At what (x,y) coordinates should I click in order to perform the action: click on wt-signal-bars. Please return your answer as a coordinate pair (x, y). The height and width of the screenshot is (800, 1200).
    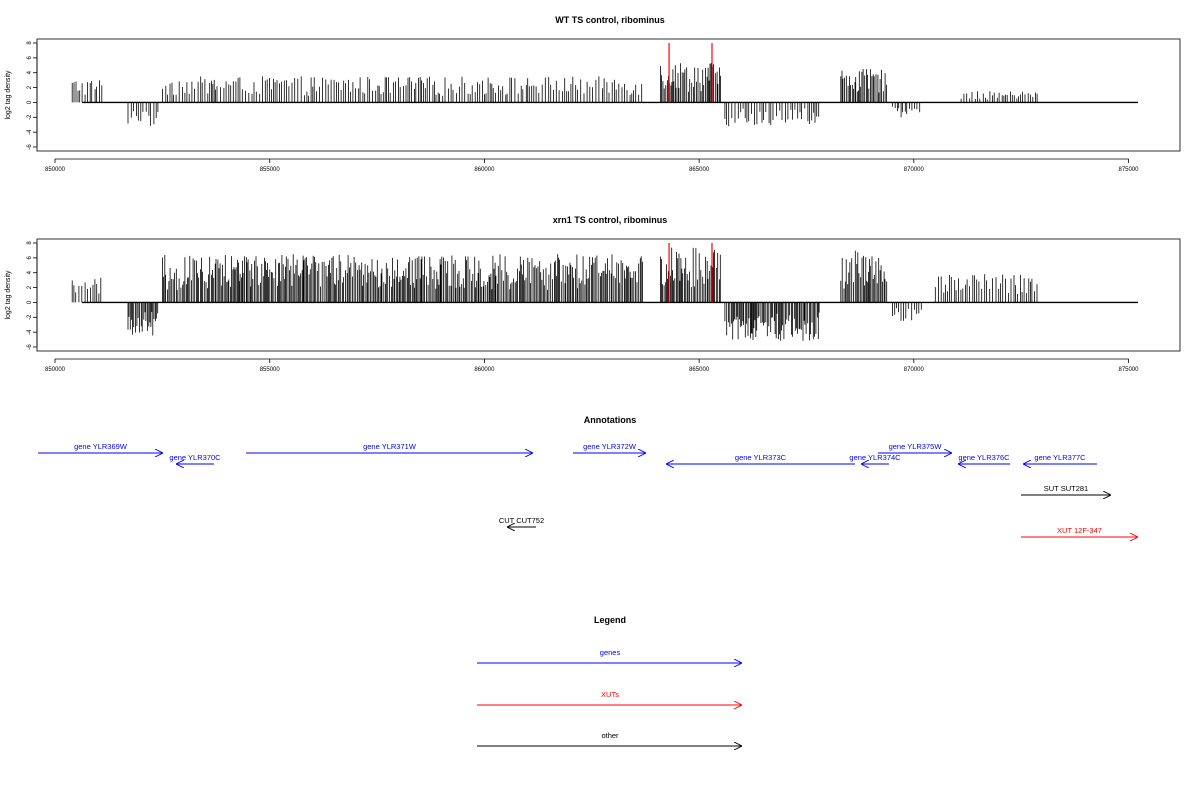
    Looking at the image, I should click on (604, 85).